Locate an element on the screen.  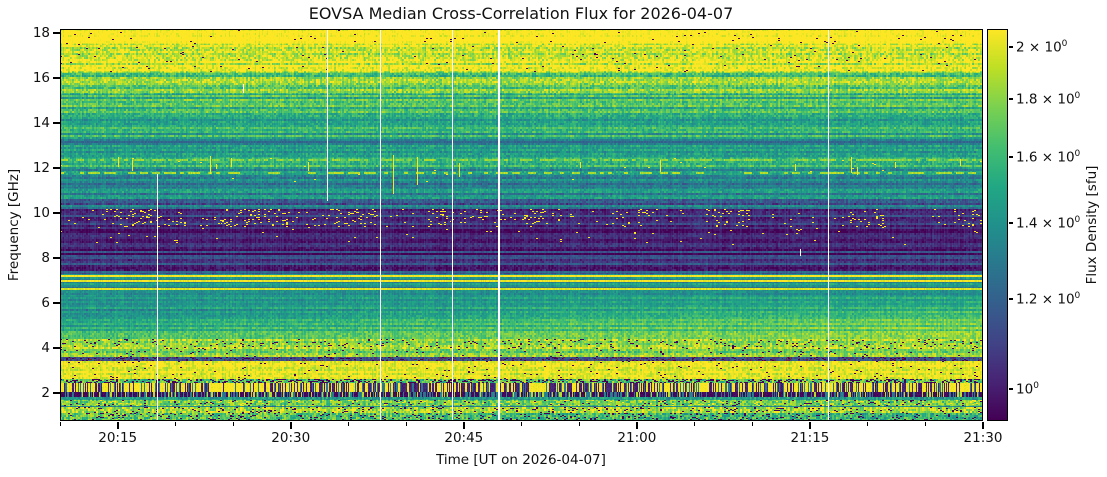
colorbar-tick-label: 1.2 × 100 is located at coordinates (1048, 299).